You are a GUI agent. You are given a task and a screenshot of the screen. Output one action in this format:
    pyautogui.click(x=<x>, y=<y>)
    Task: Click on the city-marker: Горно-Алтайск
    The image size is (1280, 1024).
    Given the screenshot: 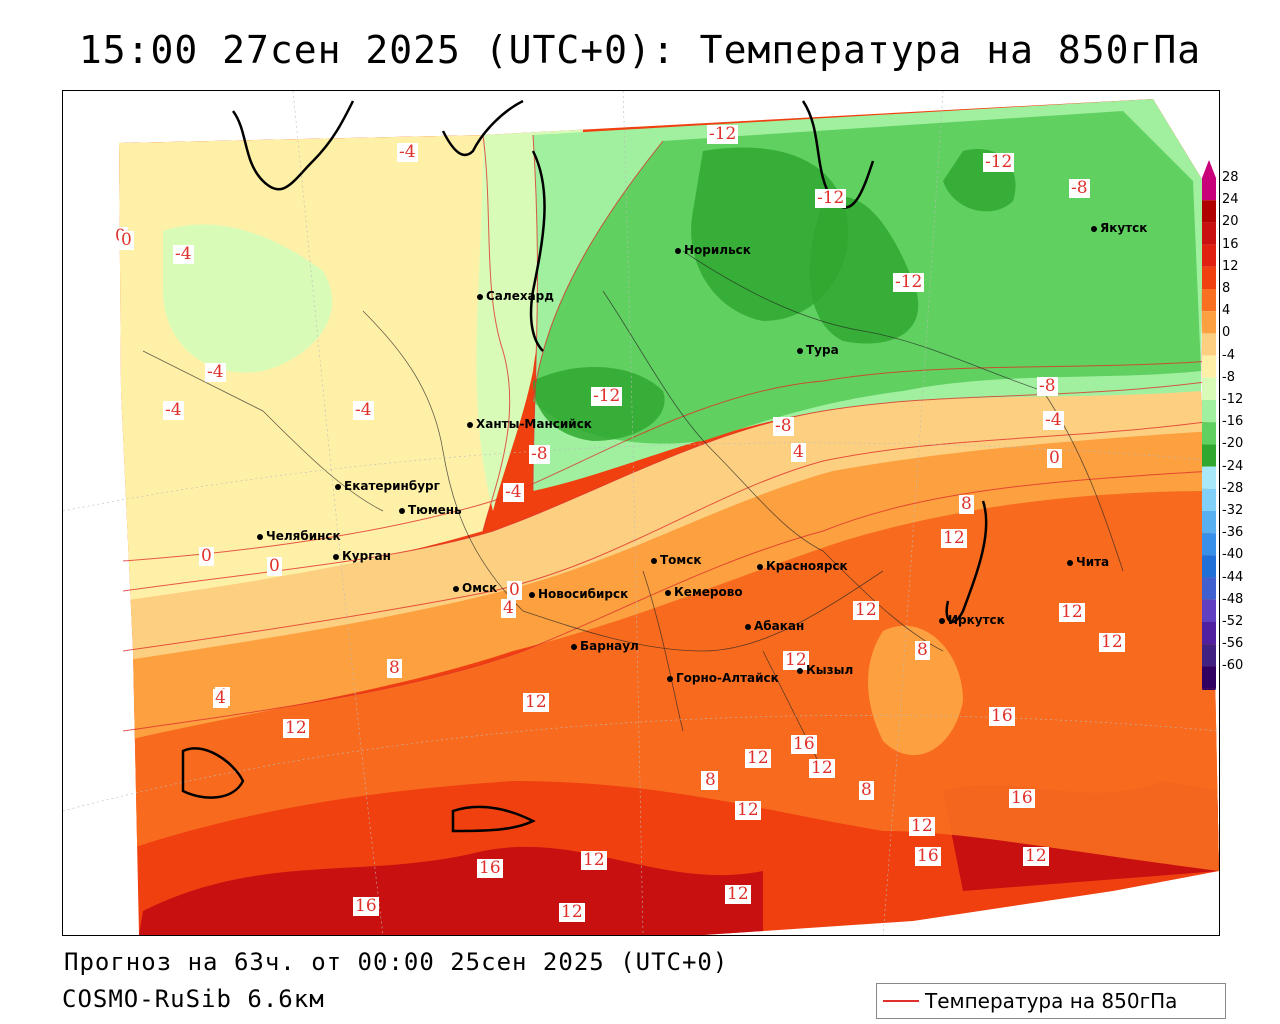 What is the action you would take?
    pyautogui.click(x=723, y=678)
    